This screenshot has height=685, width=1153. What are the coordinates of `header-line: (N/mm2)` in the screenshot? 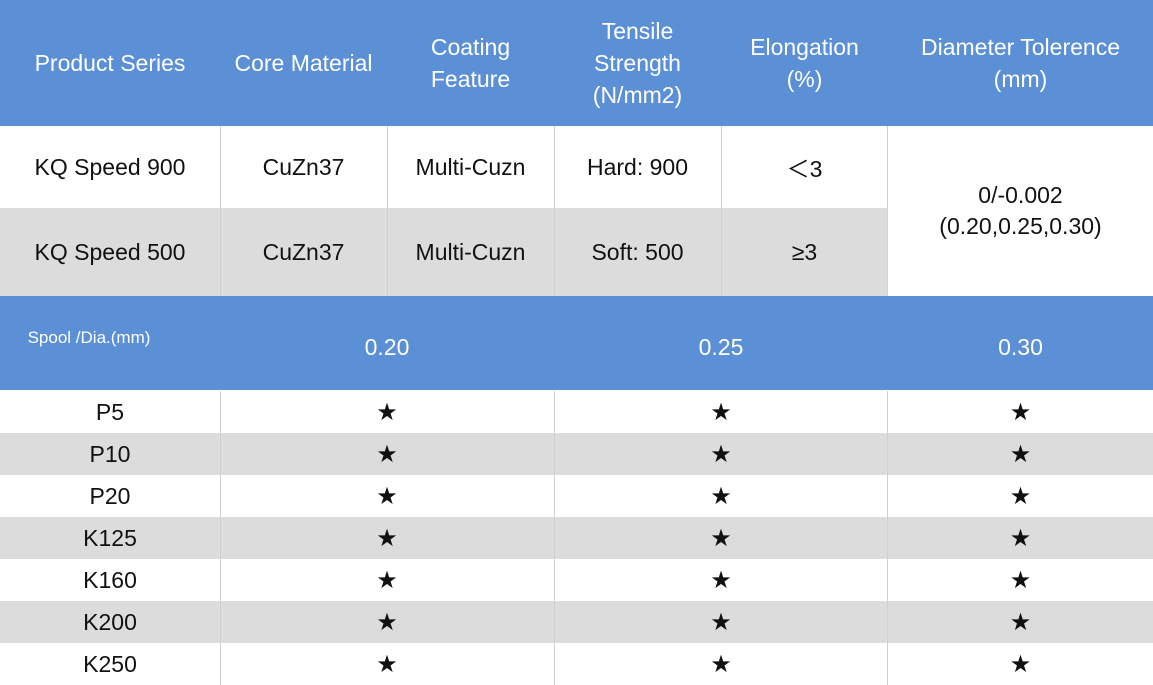 It's located at (637, 95).